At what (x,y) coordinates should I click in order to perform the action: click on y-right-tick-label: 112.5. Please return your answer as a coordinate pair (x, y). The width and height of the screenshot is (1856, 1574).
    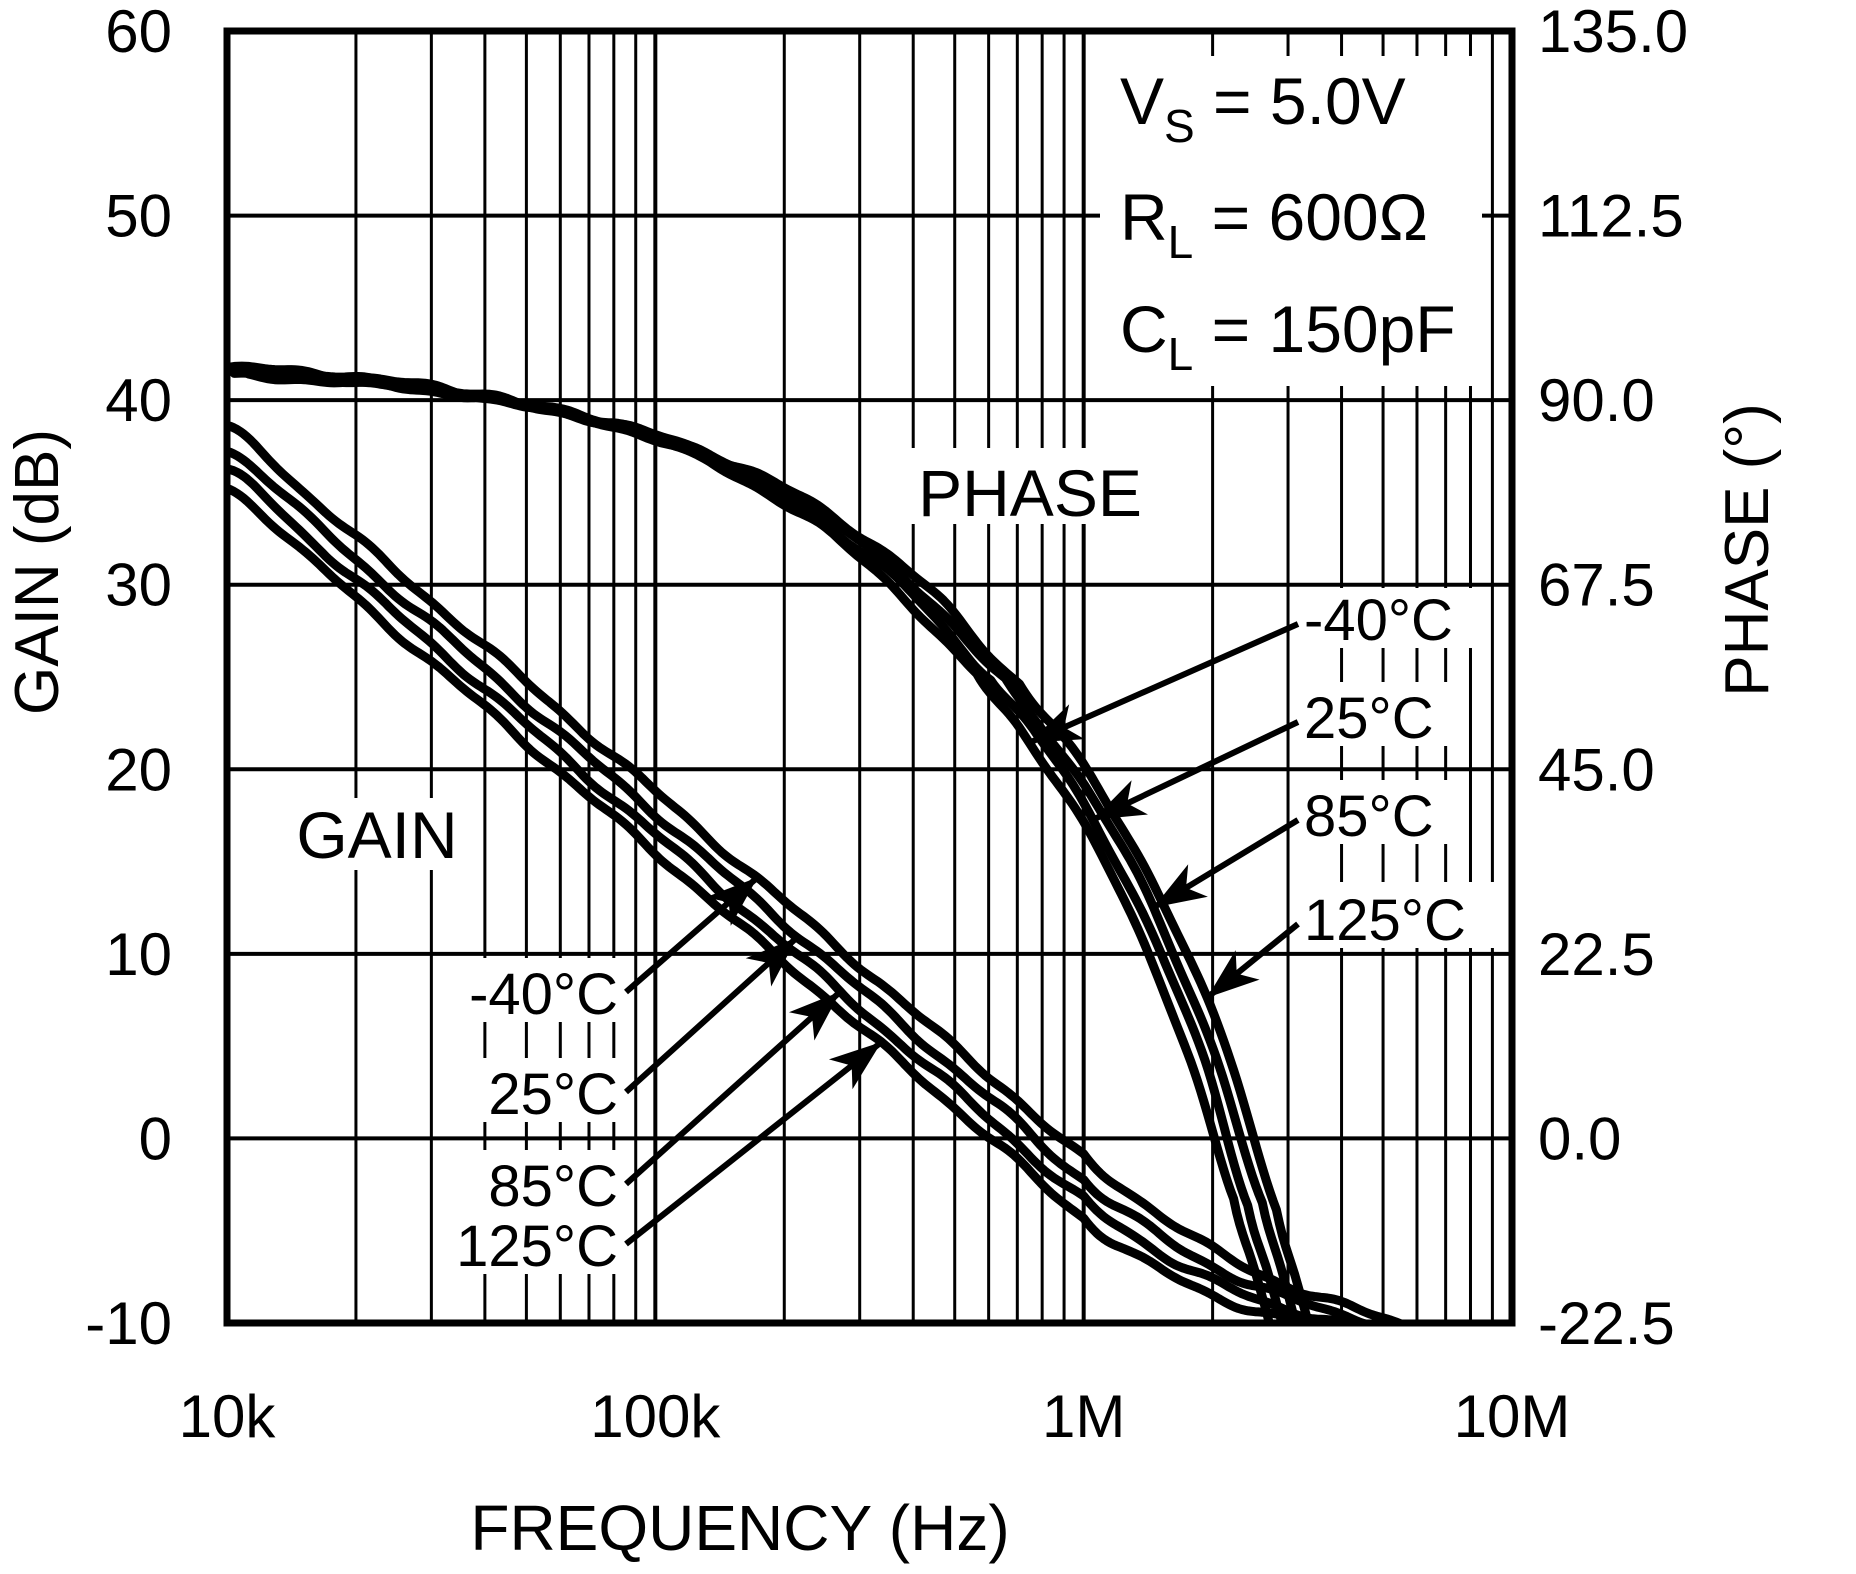
    Looking at the image, I should click on (1611, 216).